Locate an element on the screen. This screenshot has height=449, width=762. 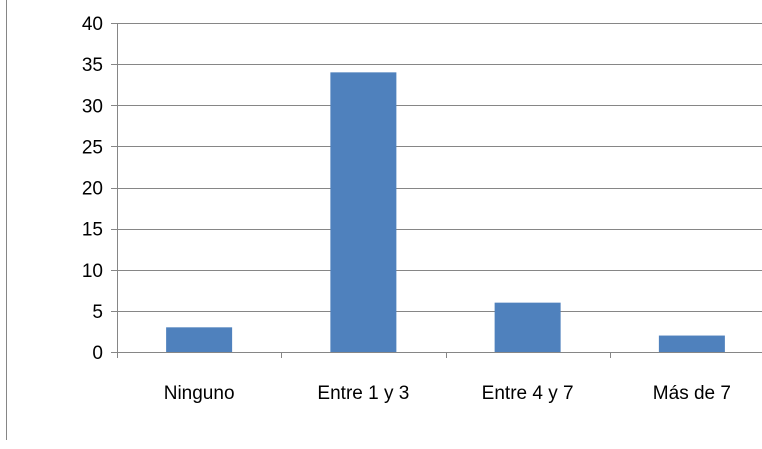
y-tick-label-35: 35 is located at coordinates (92, 65).